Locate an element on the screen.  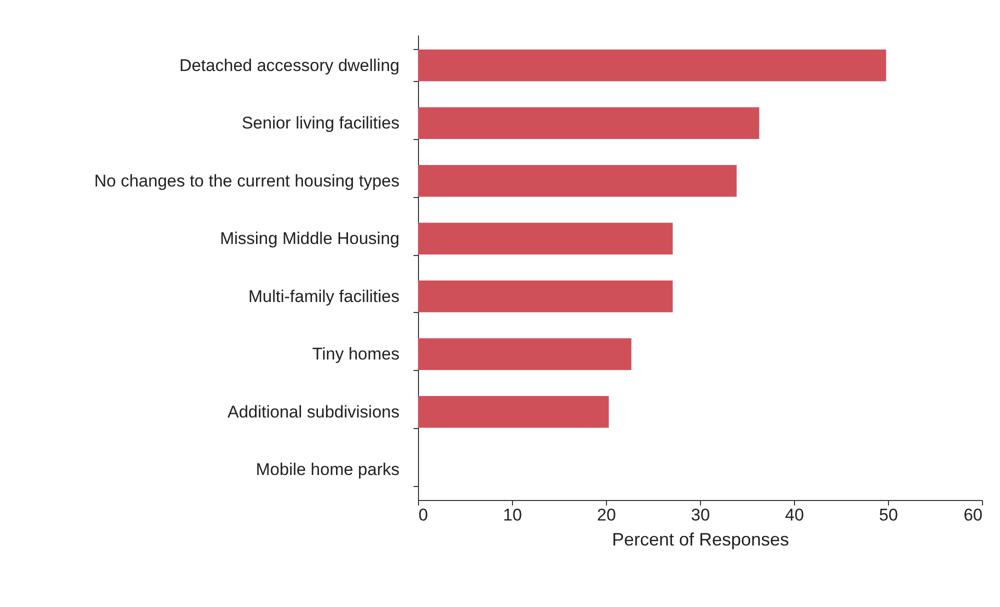
x-tick-label: 10 is located at coordinates (512, 515).